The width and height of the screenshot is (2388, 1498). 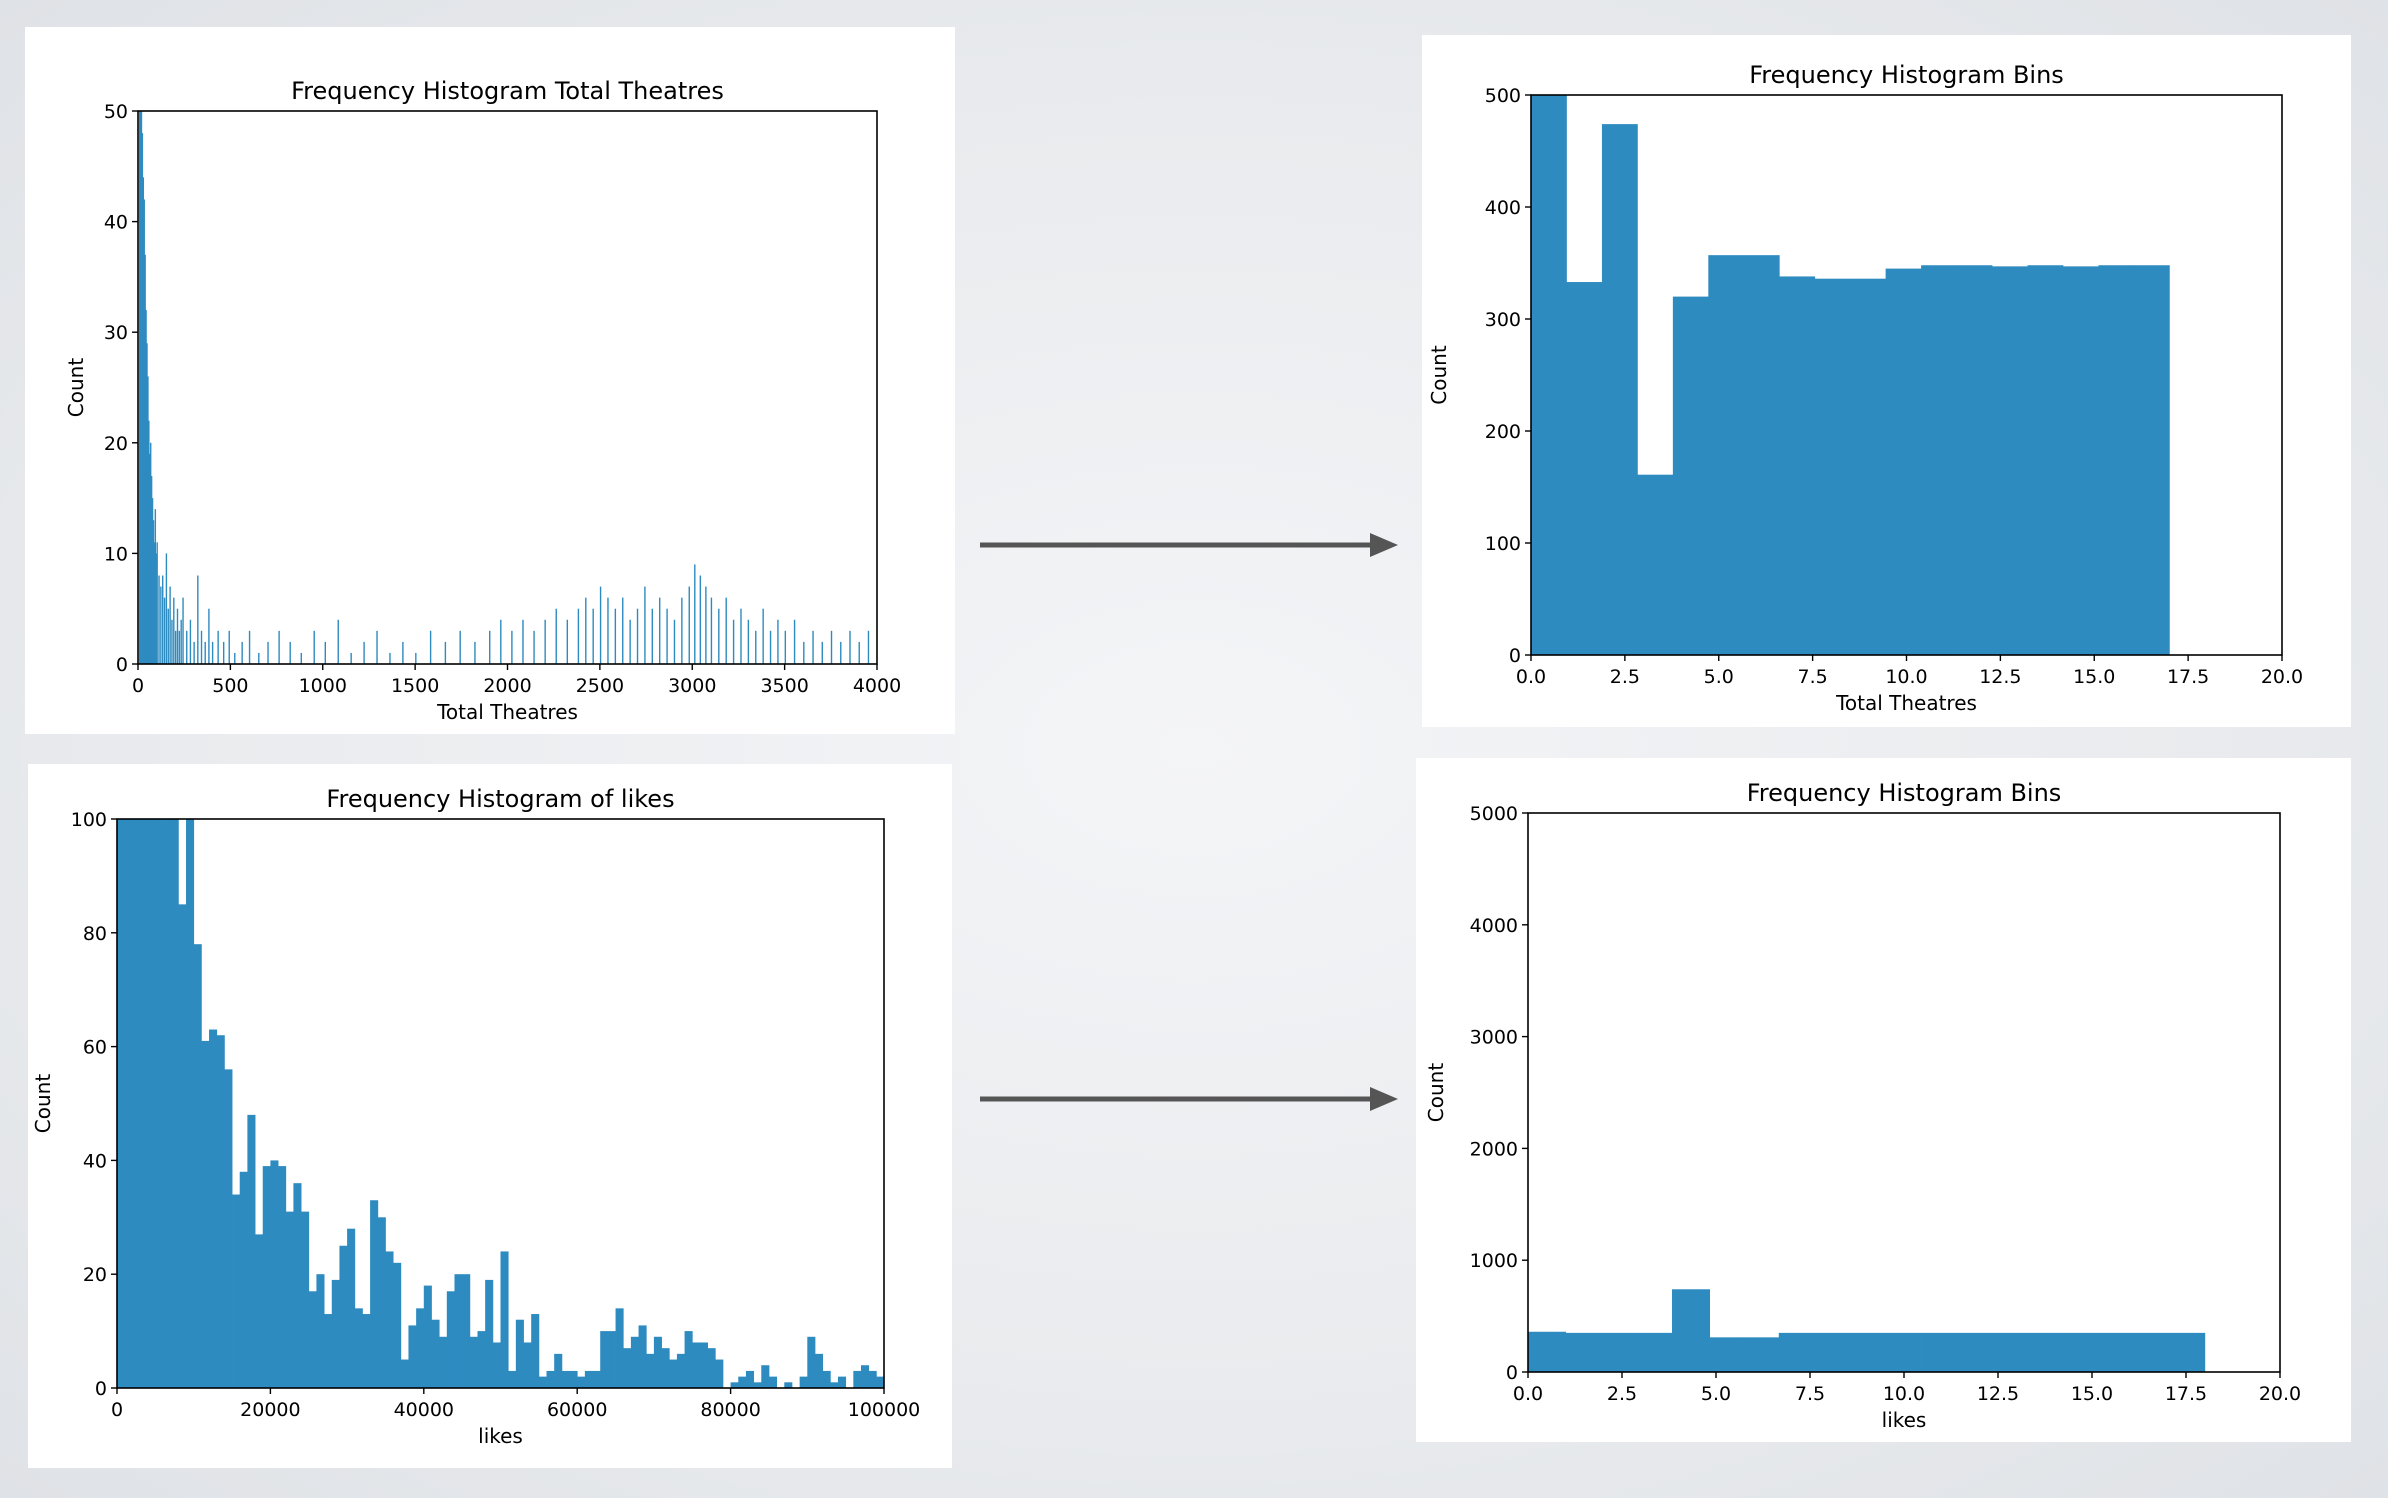 I want to click on x-tick-label: 5.0, so click(x=1719, y=677).